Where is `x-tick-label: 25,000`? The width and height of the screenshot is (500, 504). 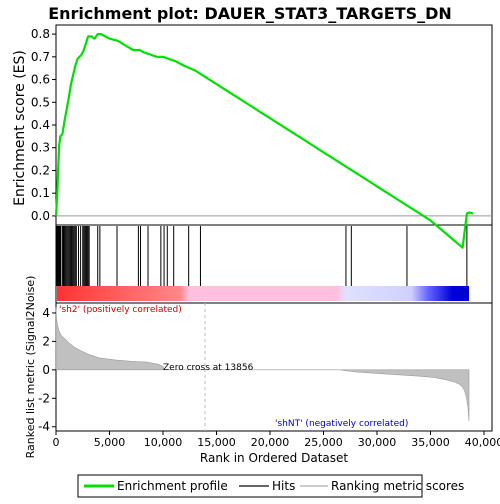
x-tick-label: 25,000 is located at coordinates (323, 442).